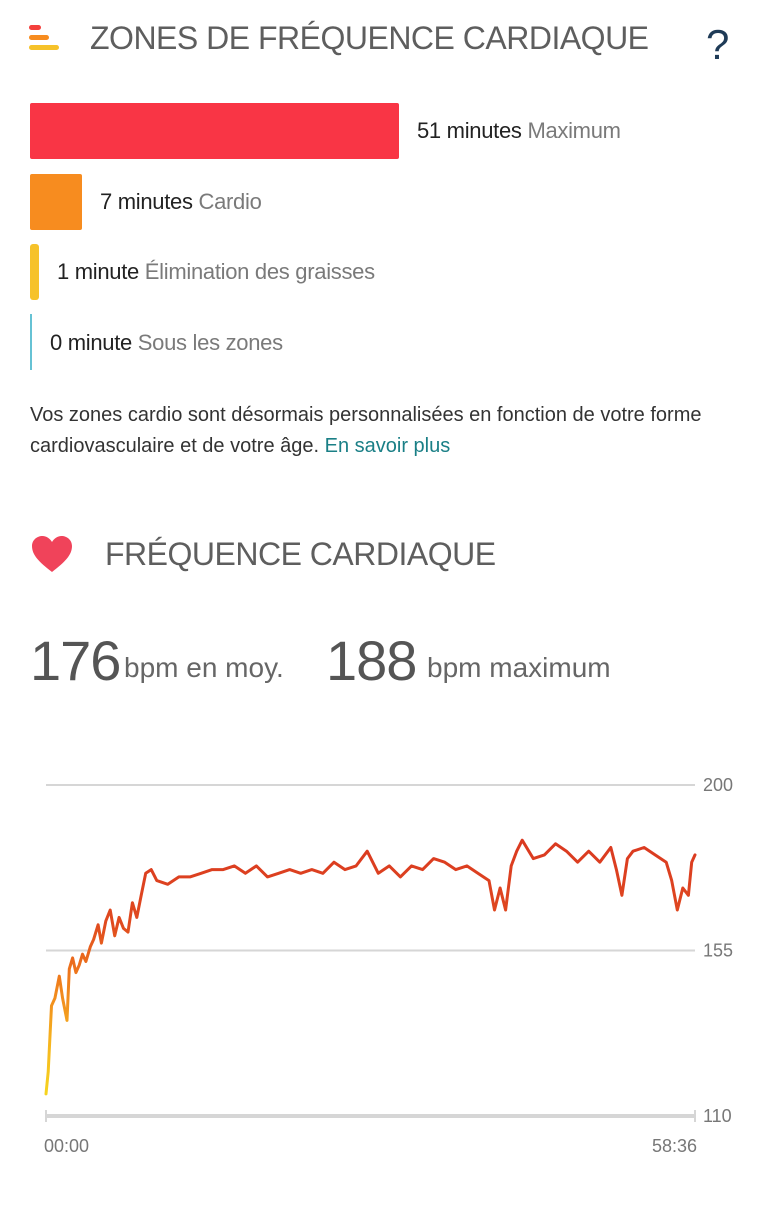 This screenshot has height=1221, width=768. Describe the element at coordinates (230, 201) in the screenshot. I see `zone-cardio-name: Cardio` at that location.